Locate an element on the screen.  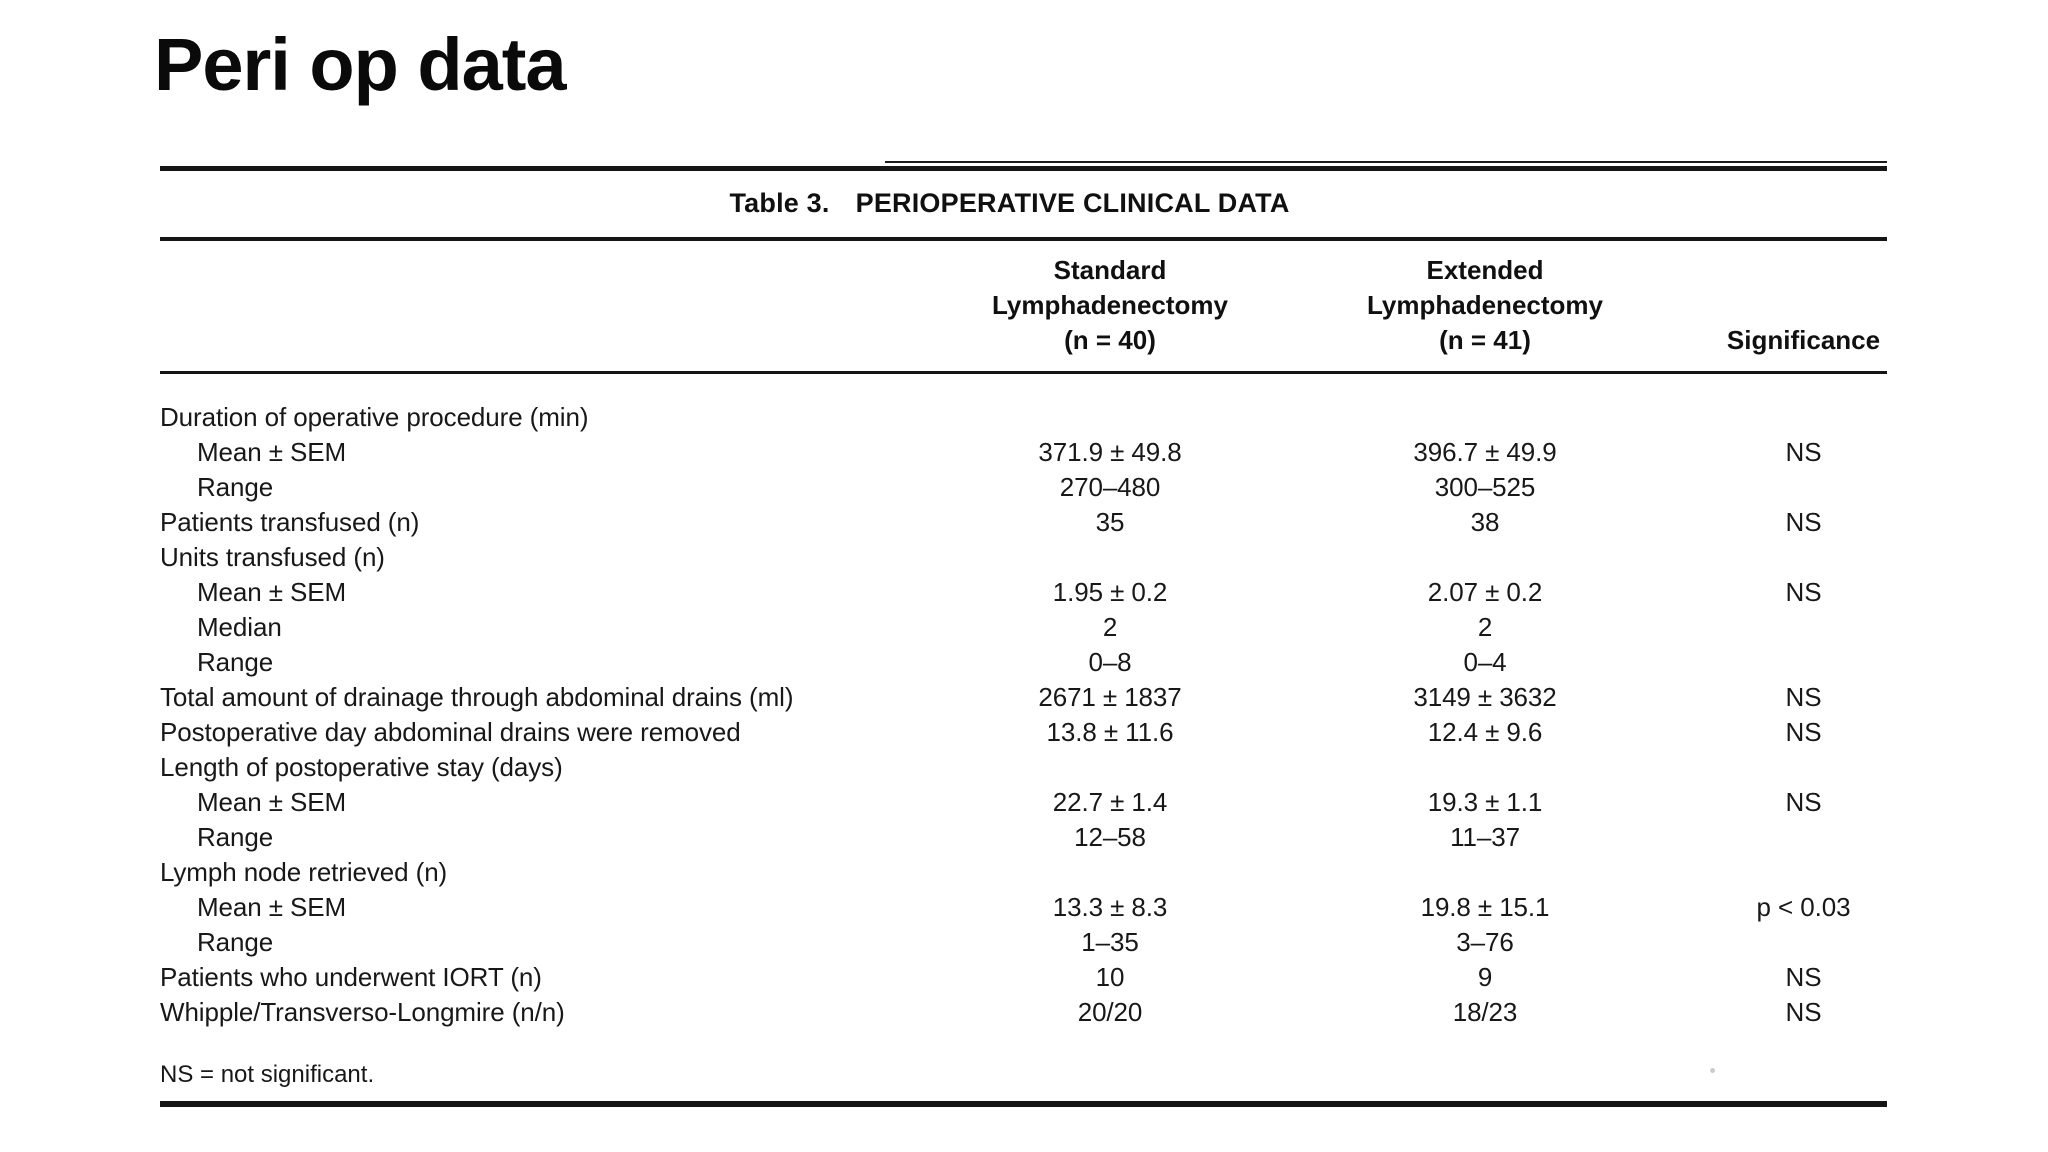
row-label: Whipple/Transverso-Longmire (n/n) is located at coordinates (362, 1012).